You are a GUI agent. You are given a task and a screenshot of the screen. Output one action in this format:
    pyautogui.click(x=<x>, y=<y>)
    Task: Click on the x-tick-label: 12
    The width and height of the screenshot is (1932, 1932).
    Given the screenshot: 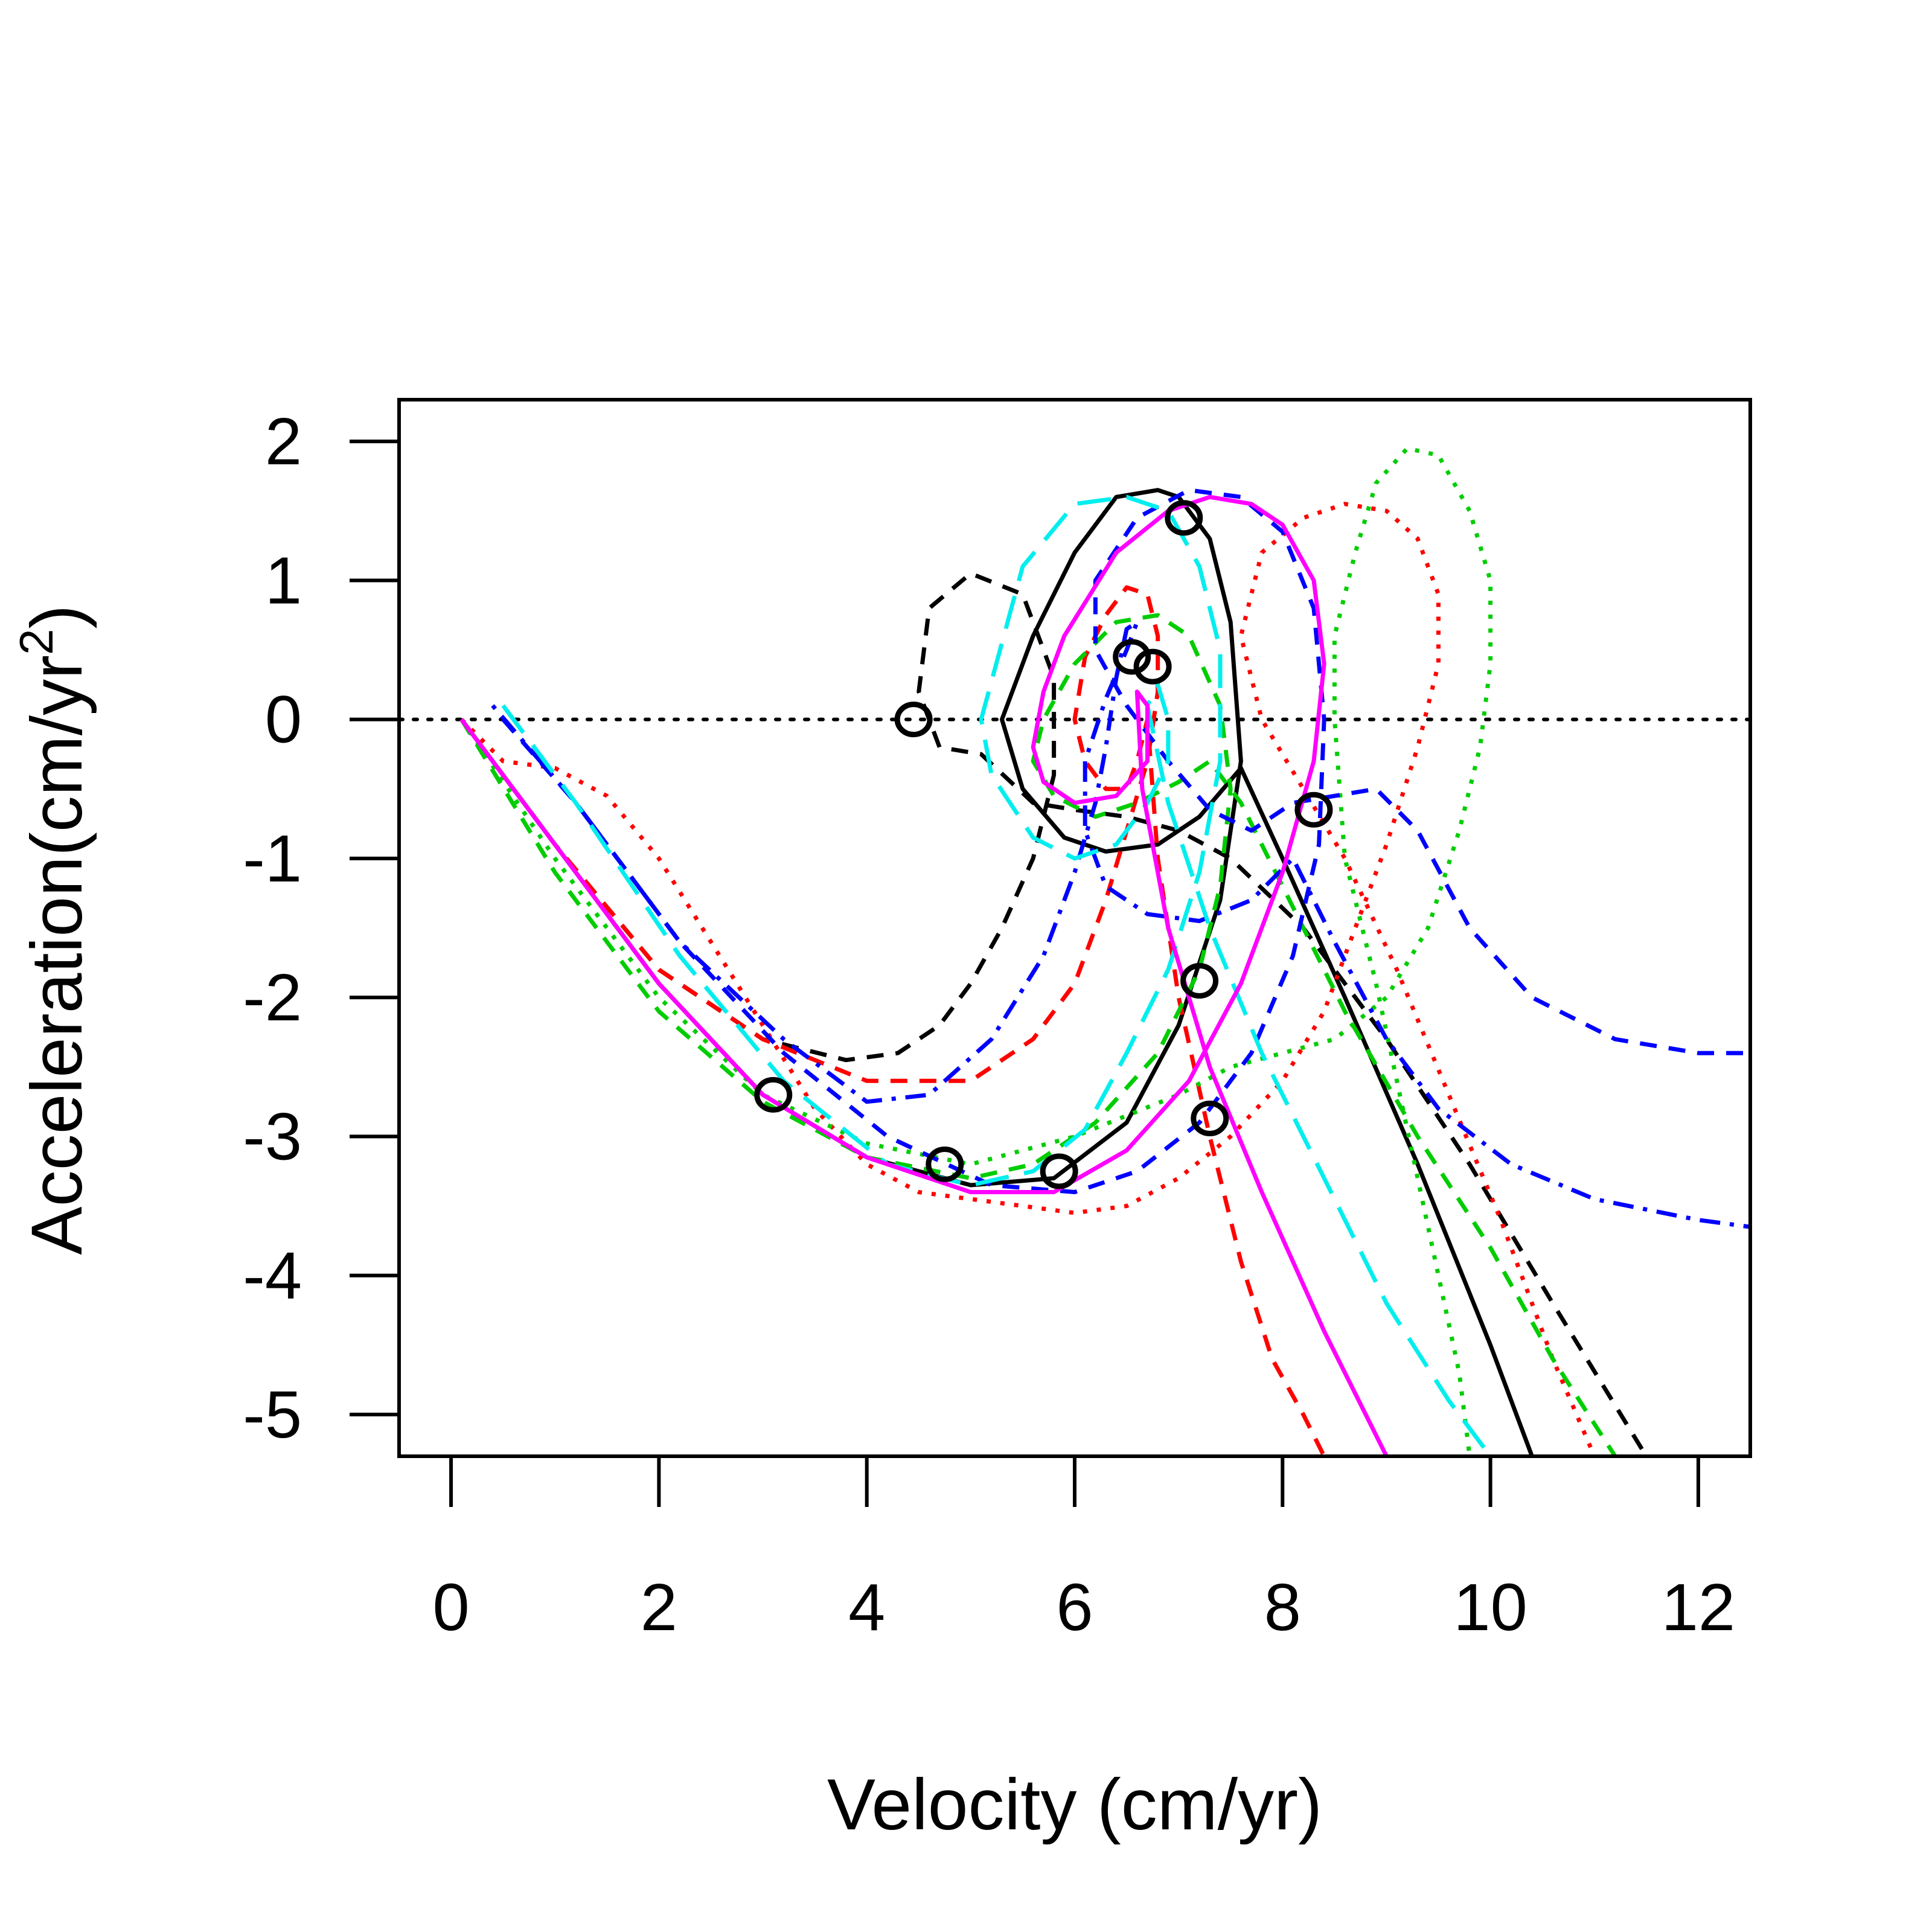 What is the action you would take?
    pyautogui.click(x=1698, y=1607)
    